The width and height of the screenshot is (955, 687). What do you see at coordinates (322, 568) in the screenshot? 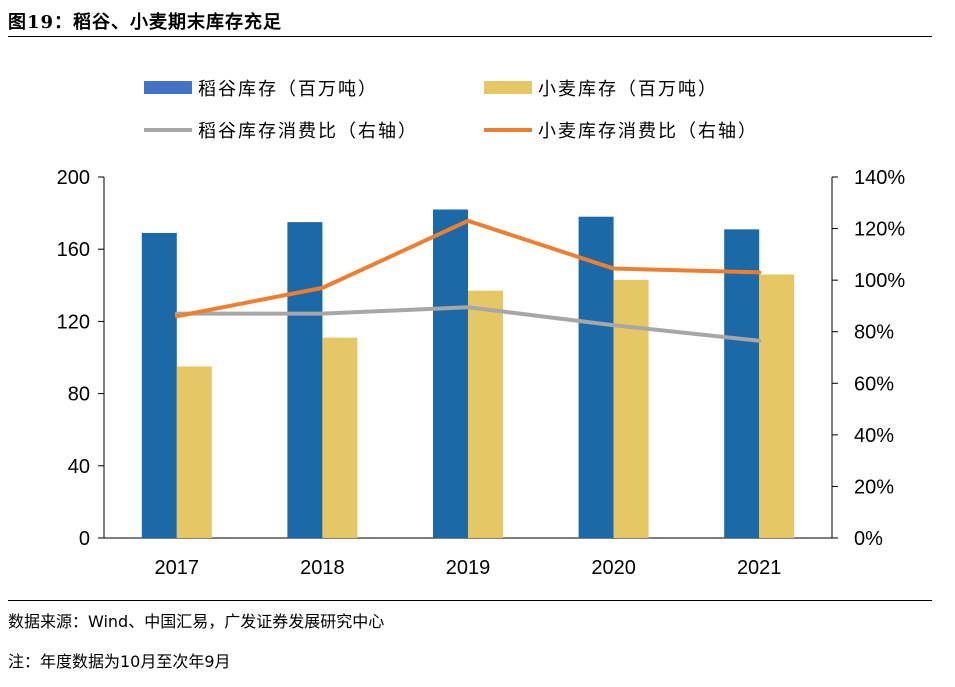
I see `x-tick-label: 2018` at bounding box center [322, 568].